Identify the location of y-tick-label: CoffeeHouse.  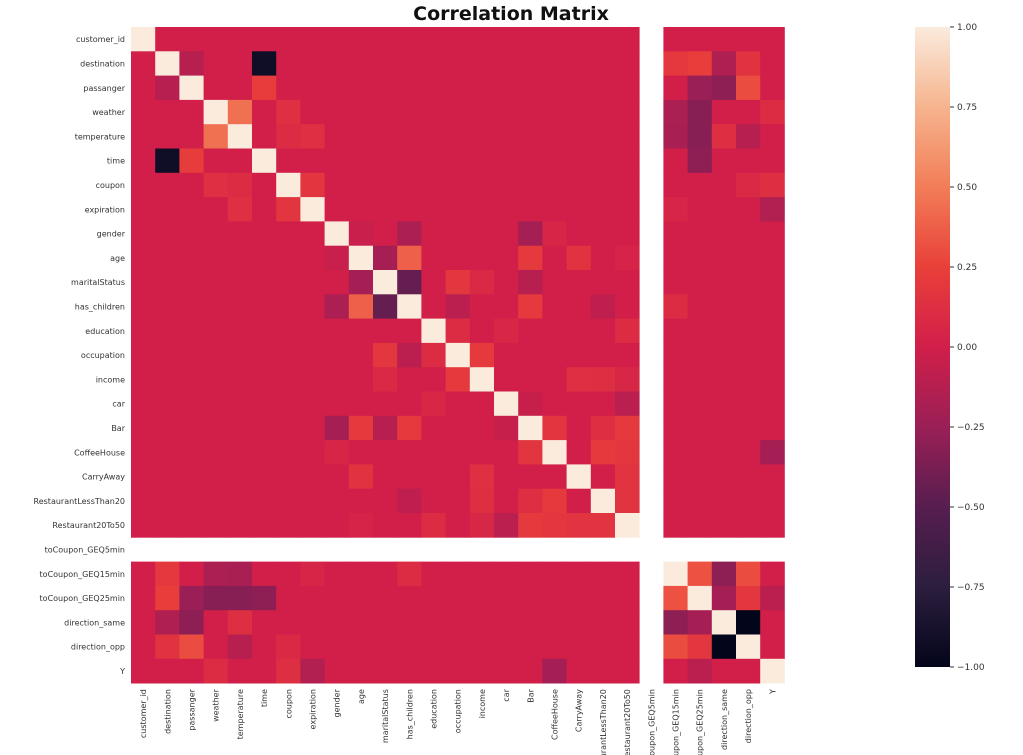
(99, 452).